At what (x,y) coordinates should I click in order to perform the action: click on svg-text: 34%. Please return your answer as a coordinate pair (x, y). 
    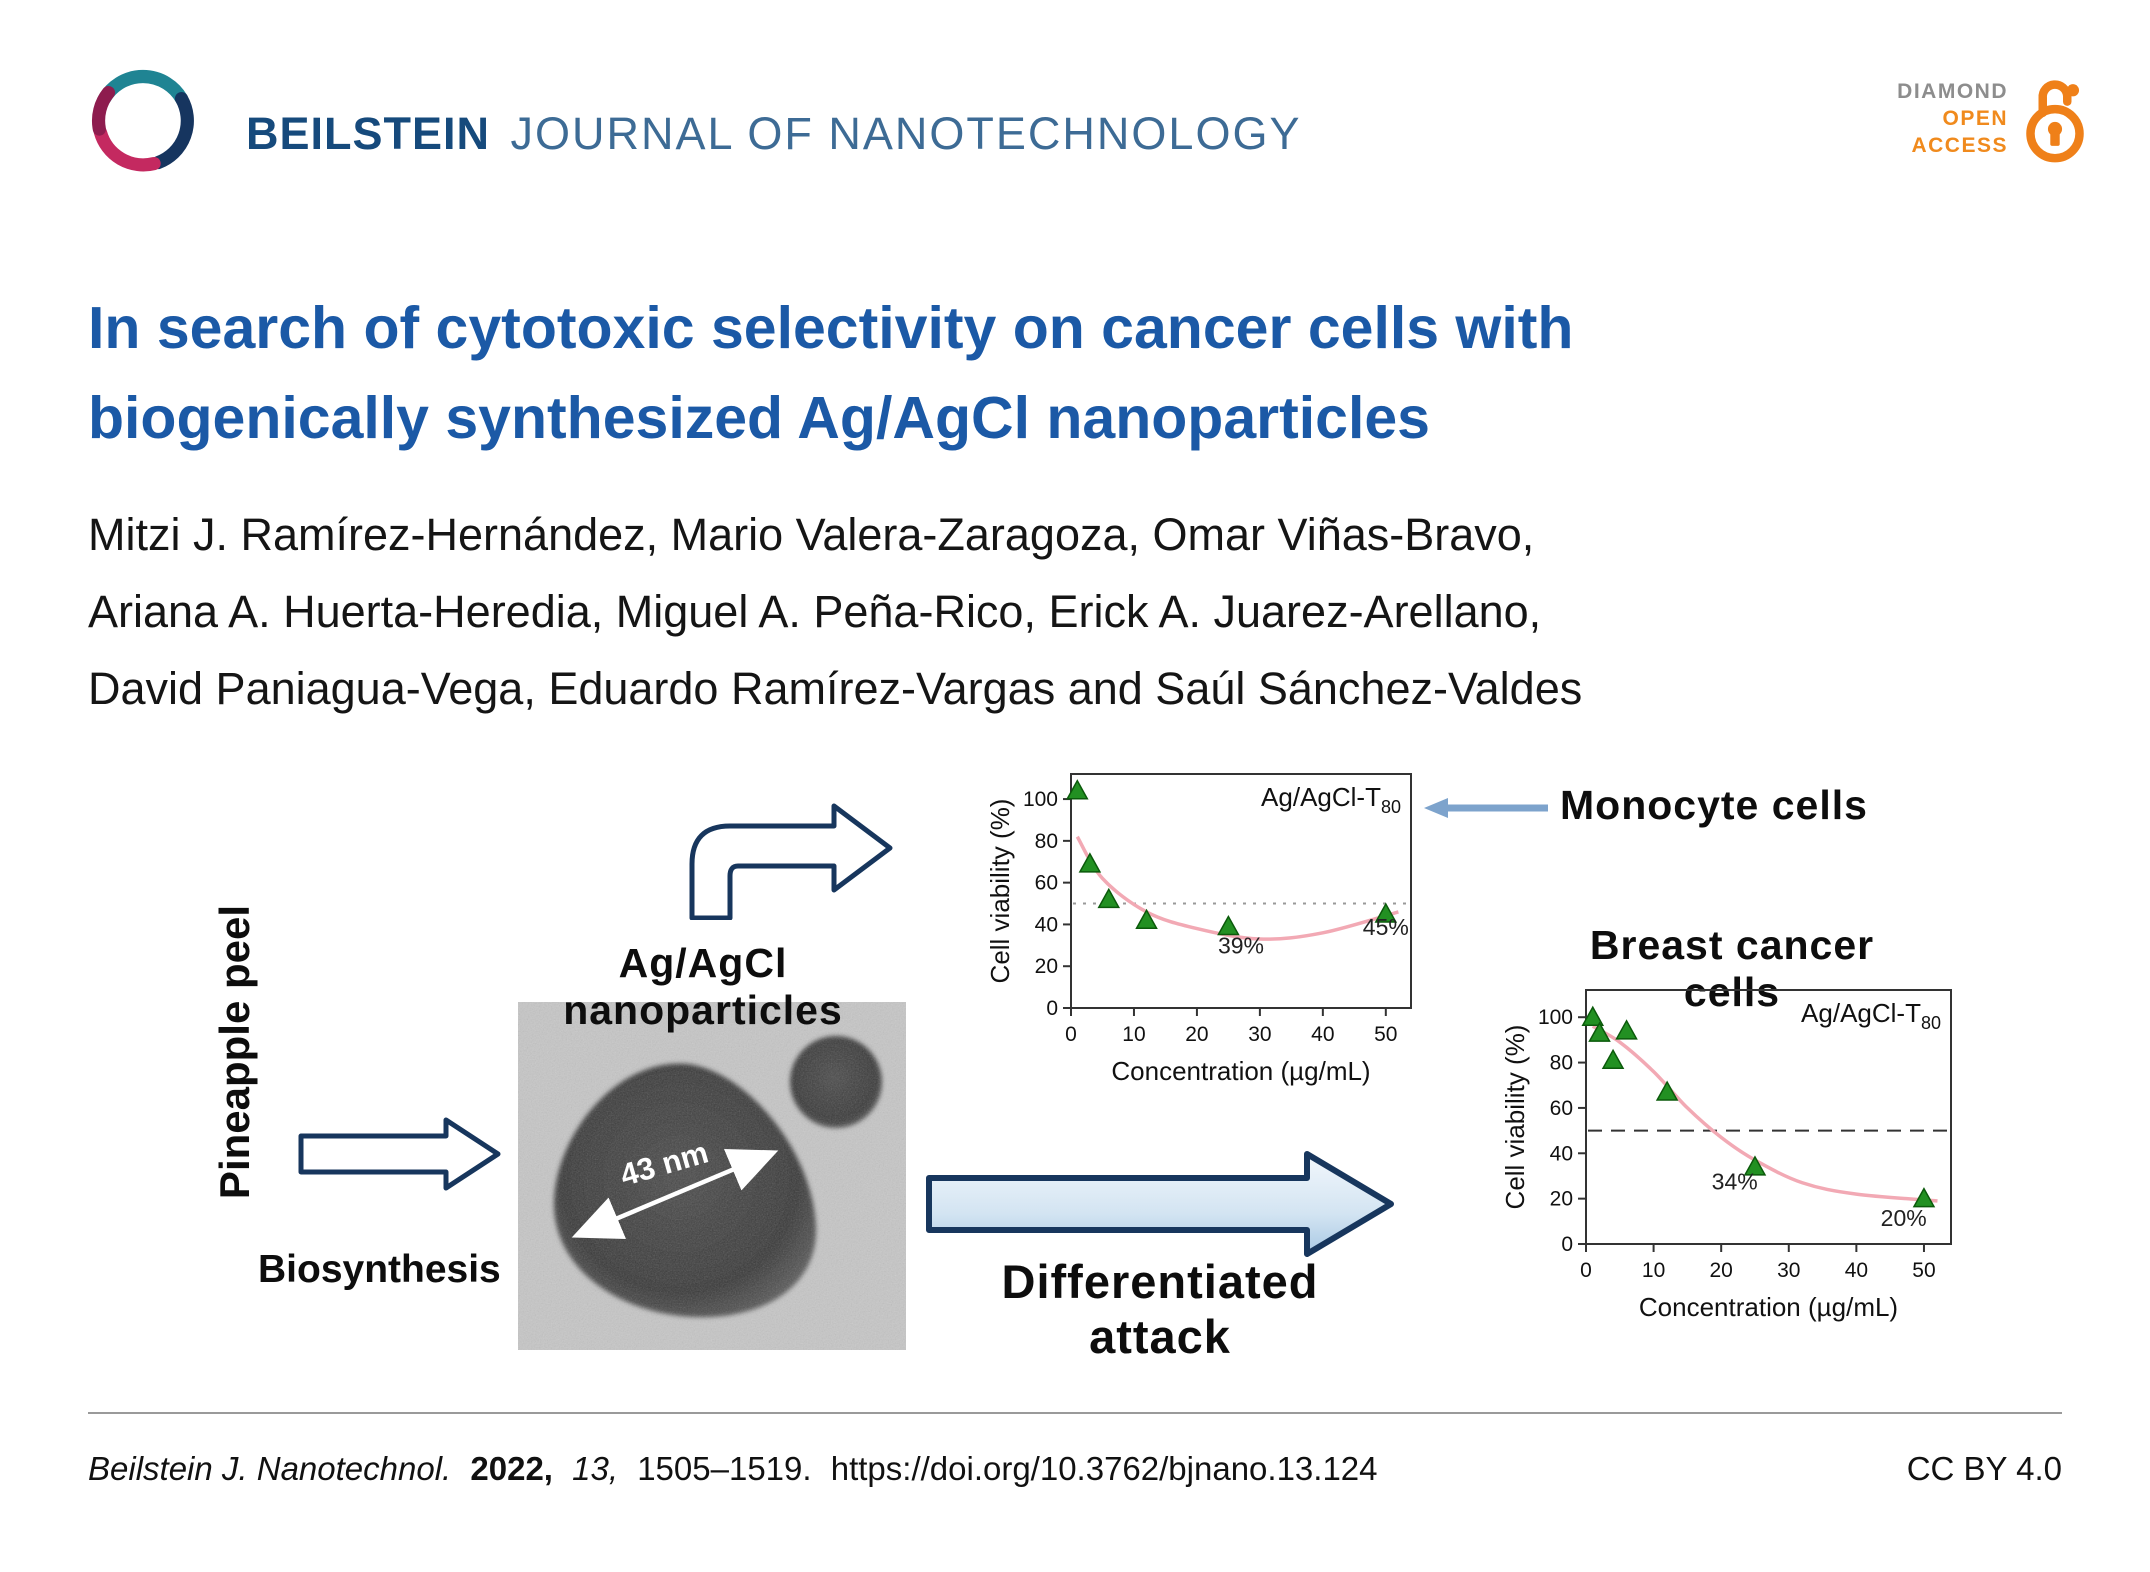
    Looking at the image, I should click on (1735, 1182).